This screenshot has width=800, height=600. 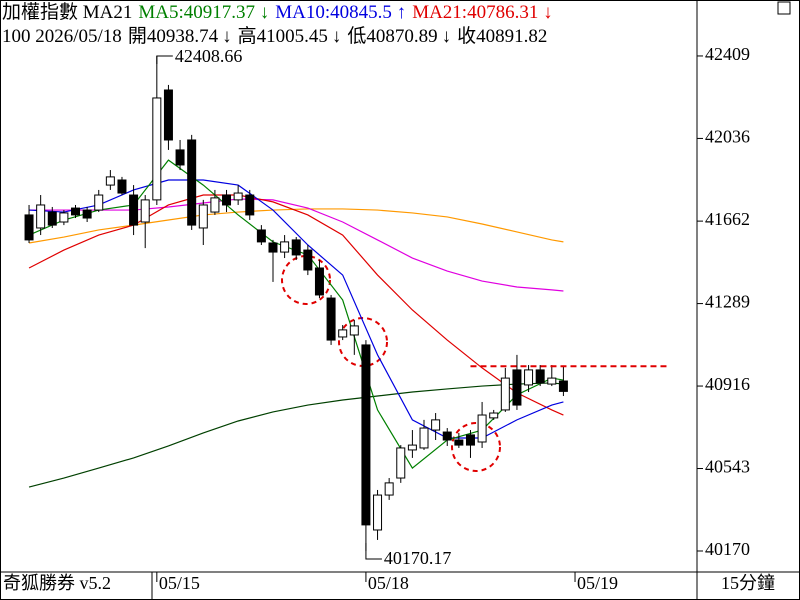 I want to click on info-value: 40870.89, so click(x=402, y=36).